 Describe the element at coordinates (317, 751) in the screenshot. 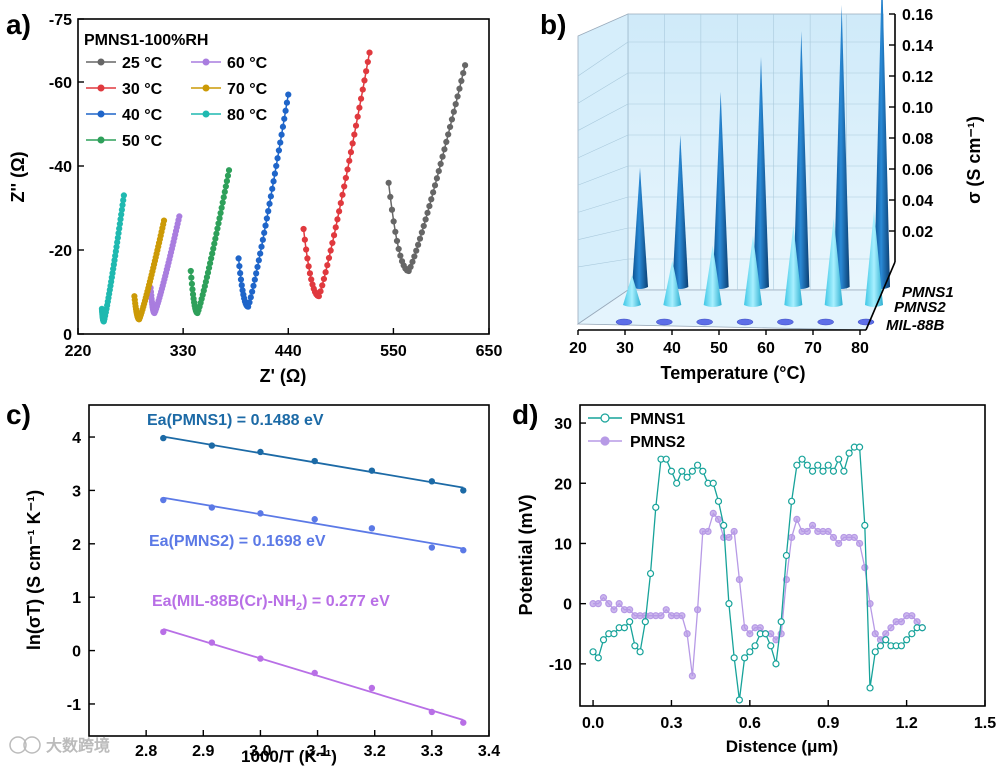

I see `c-xtick-label-3: 3.1` at that location.